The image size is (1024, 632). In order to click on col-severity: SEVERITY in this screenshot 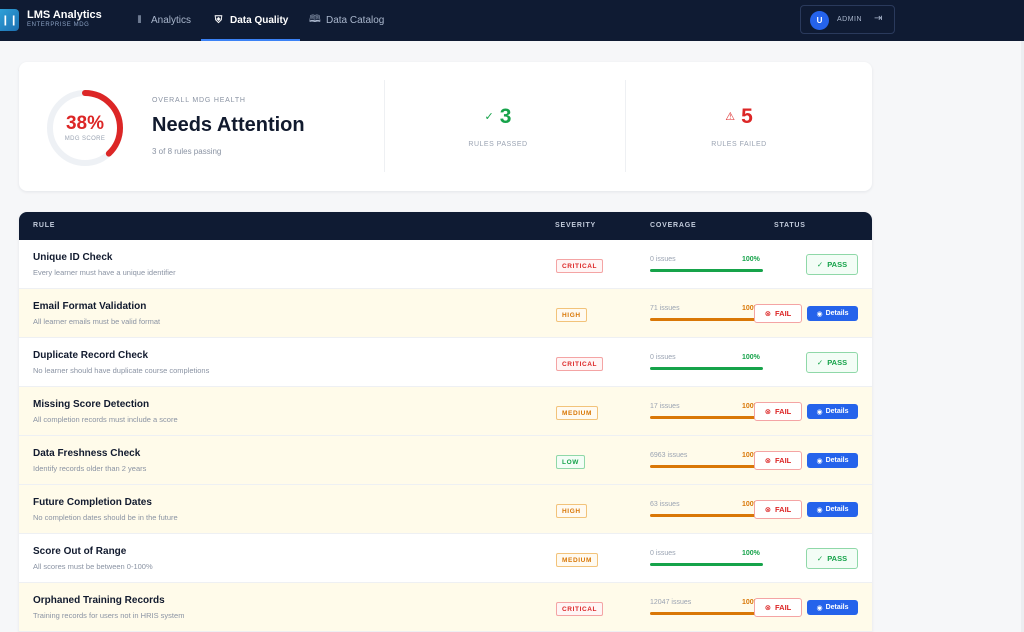, I will do `click(576, 225)`.